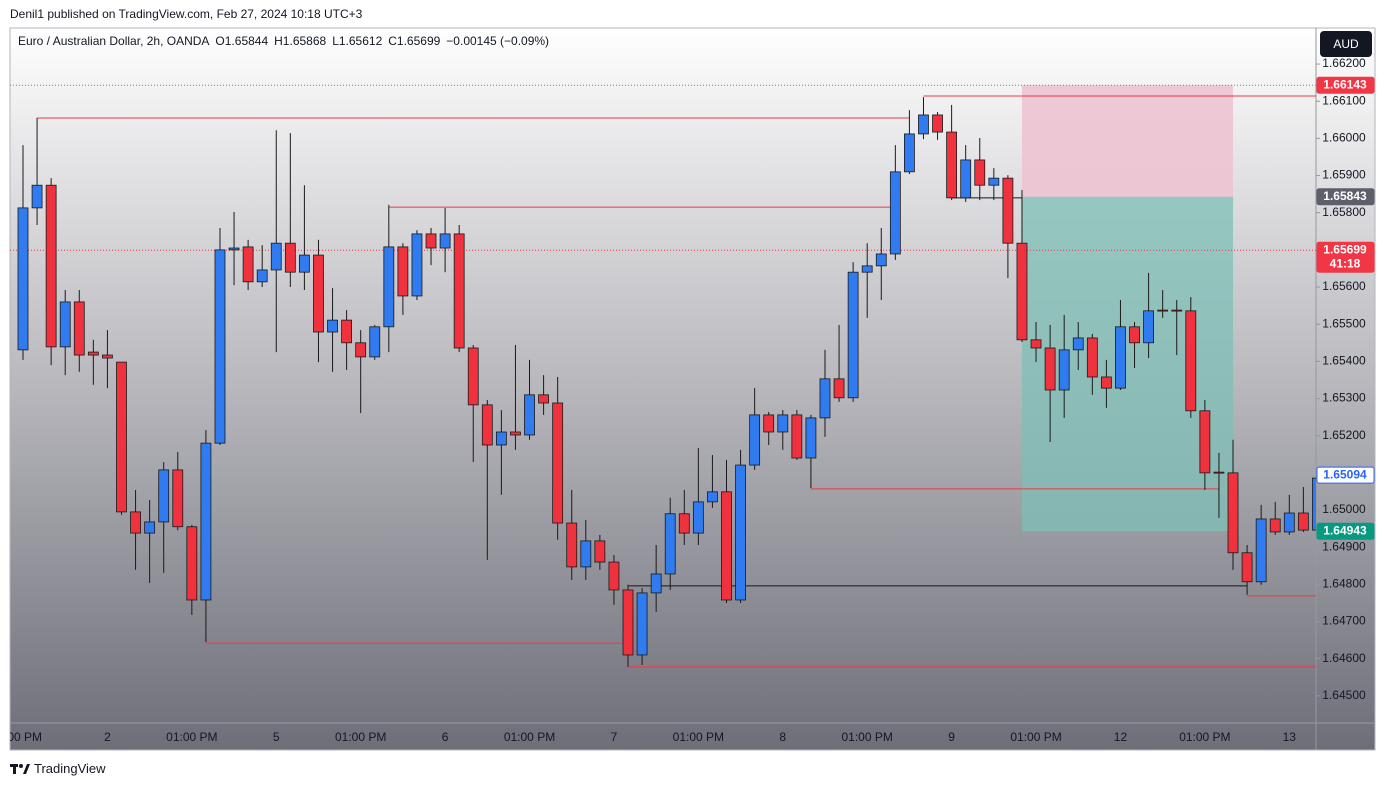 Image resolution: width=1386 pixels, height=787 pixels. Describe the element at coordinates (1344, 621) in the screenshot. I see `y-tick-label: 1.64700` at that location.